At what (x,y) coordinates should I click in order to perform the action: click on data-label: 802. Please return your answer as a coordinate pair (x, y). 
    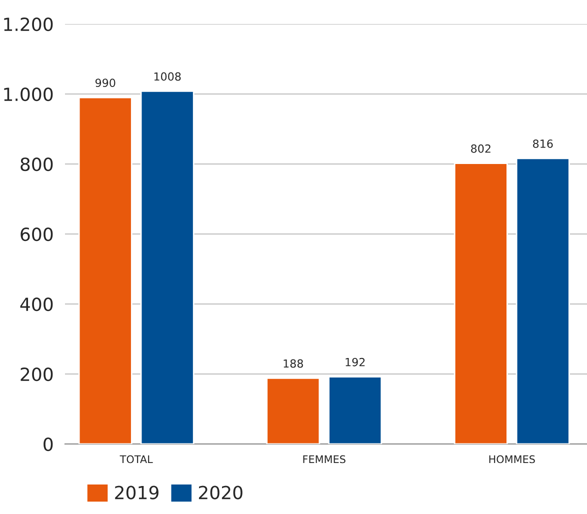
    Looking at the image, I should click on (480, 148).